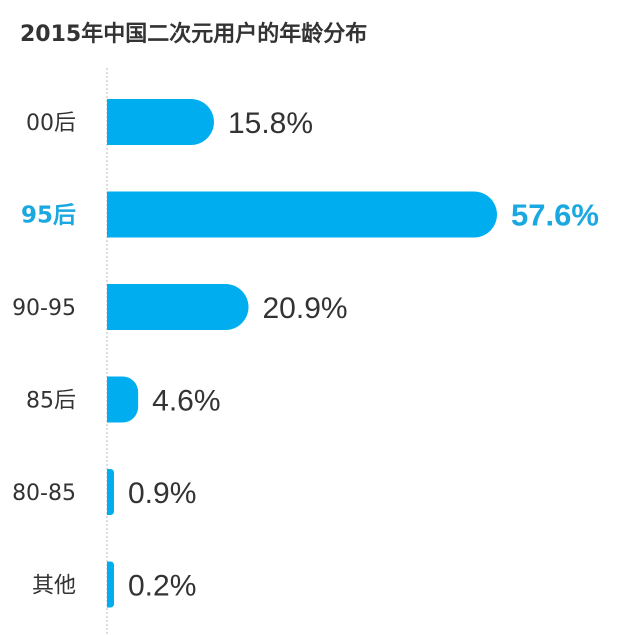  I want to click on value-label: 20.9%, so click(305, 308).